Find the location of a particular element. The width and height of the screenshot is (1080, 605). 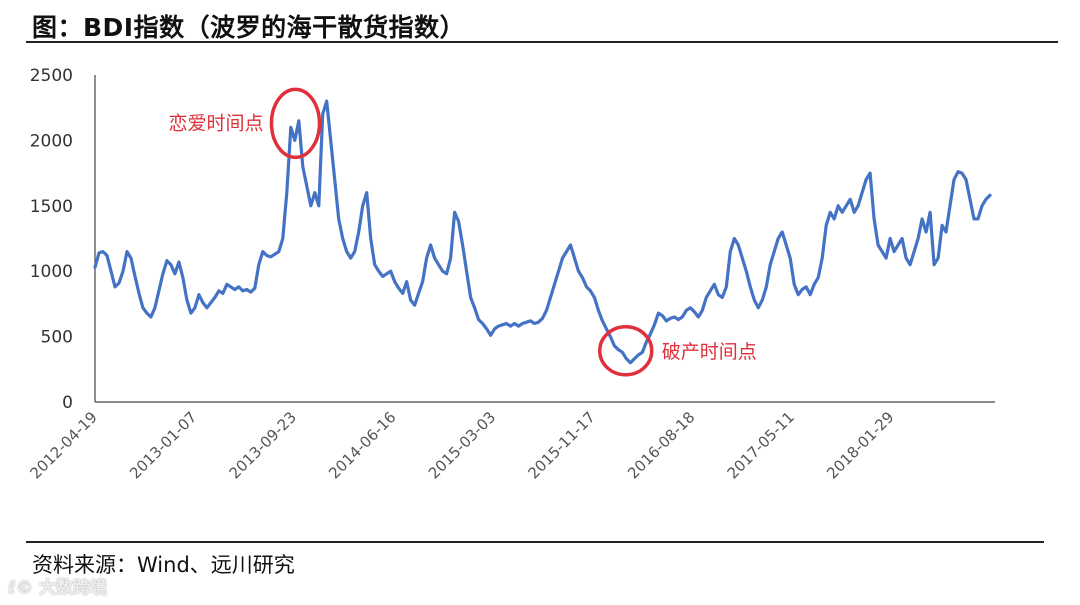

watermark: ℓ© 大数跨境 is located at coordinates (57, 585).